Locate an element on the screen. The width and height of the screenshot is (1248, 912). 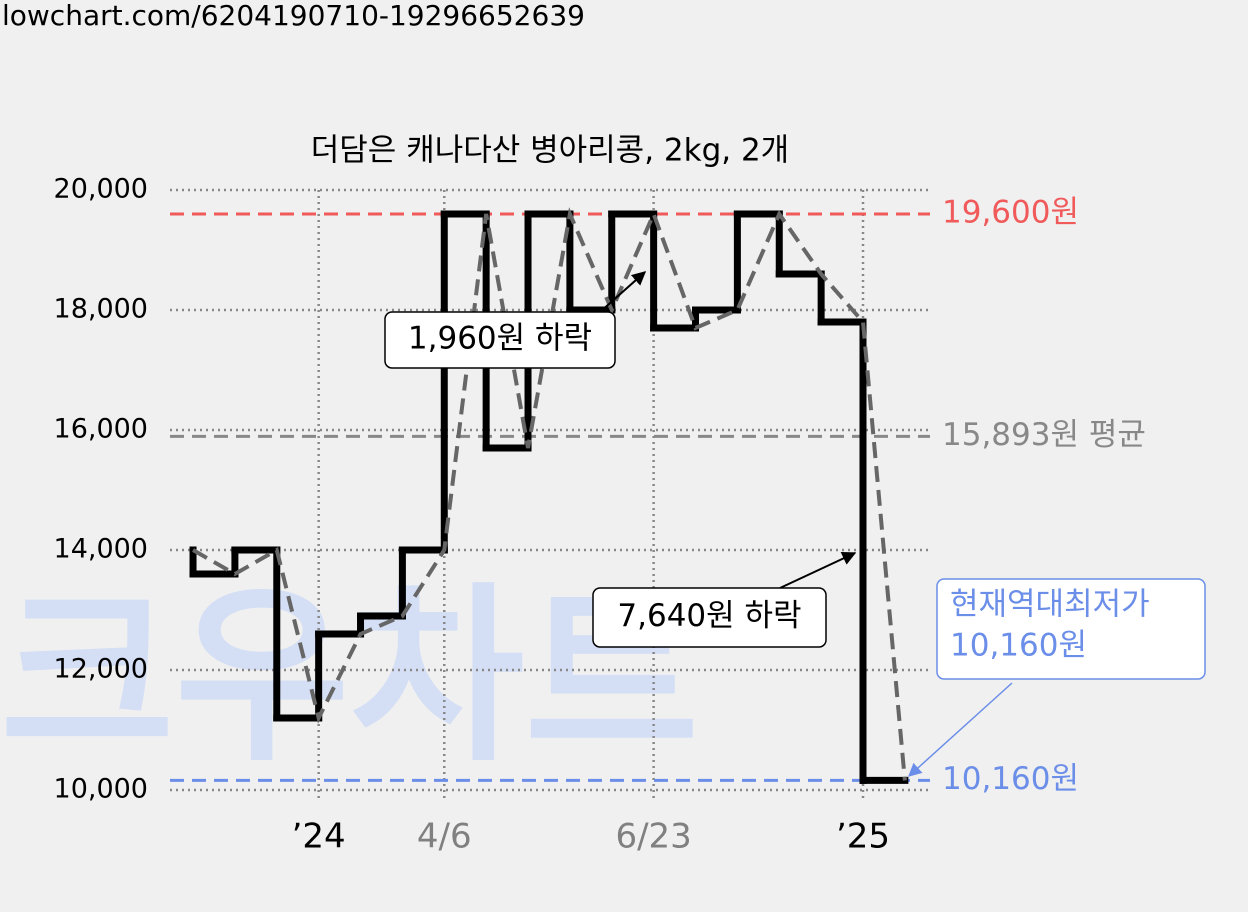
annotation-text: 7,640원 하락 is located at coordinates (709, 616).